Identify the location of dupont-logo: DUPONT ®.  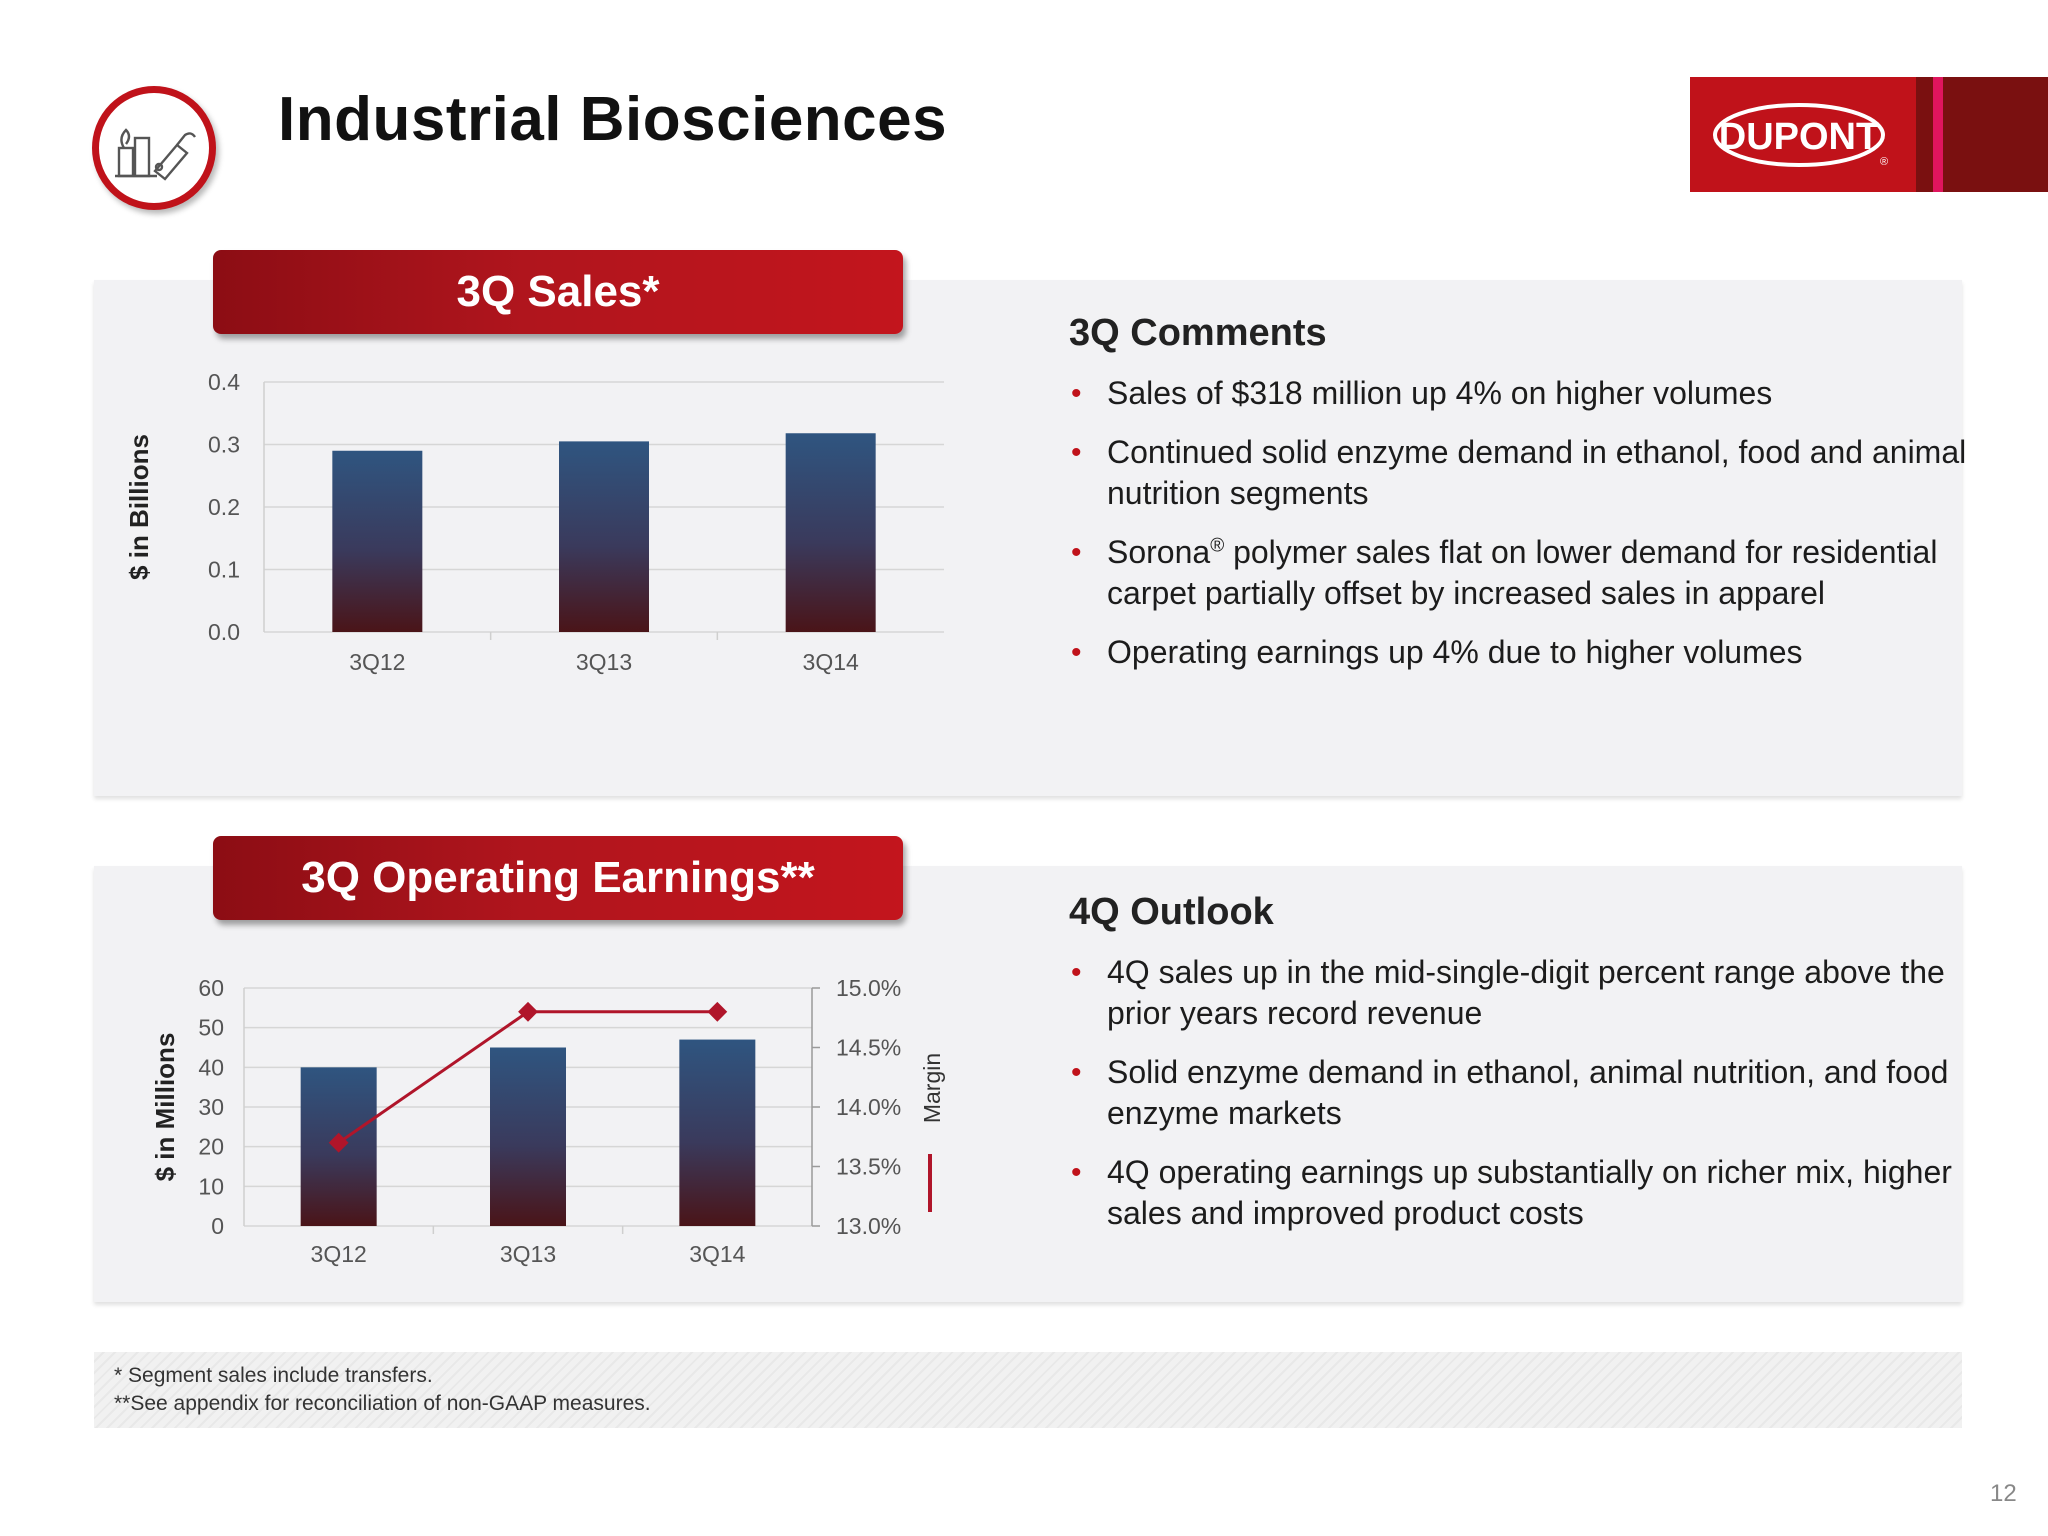
(1869, 134).